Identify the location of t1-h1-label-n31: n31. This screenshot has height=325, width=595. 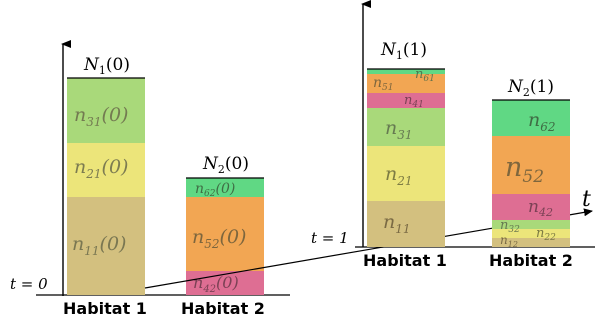
(399, 129).